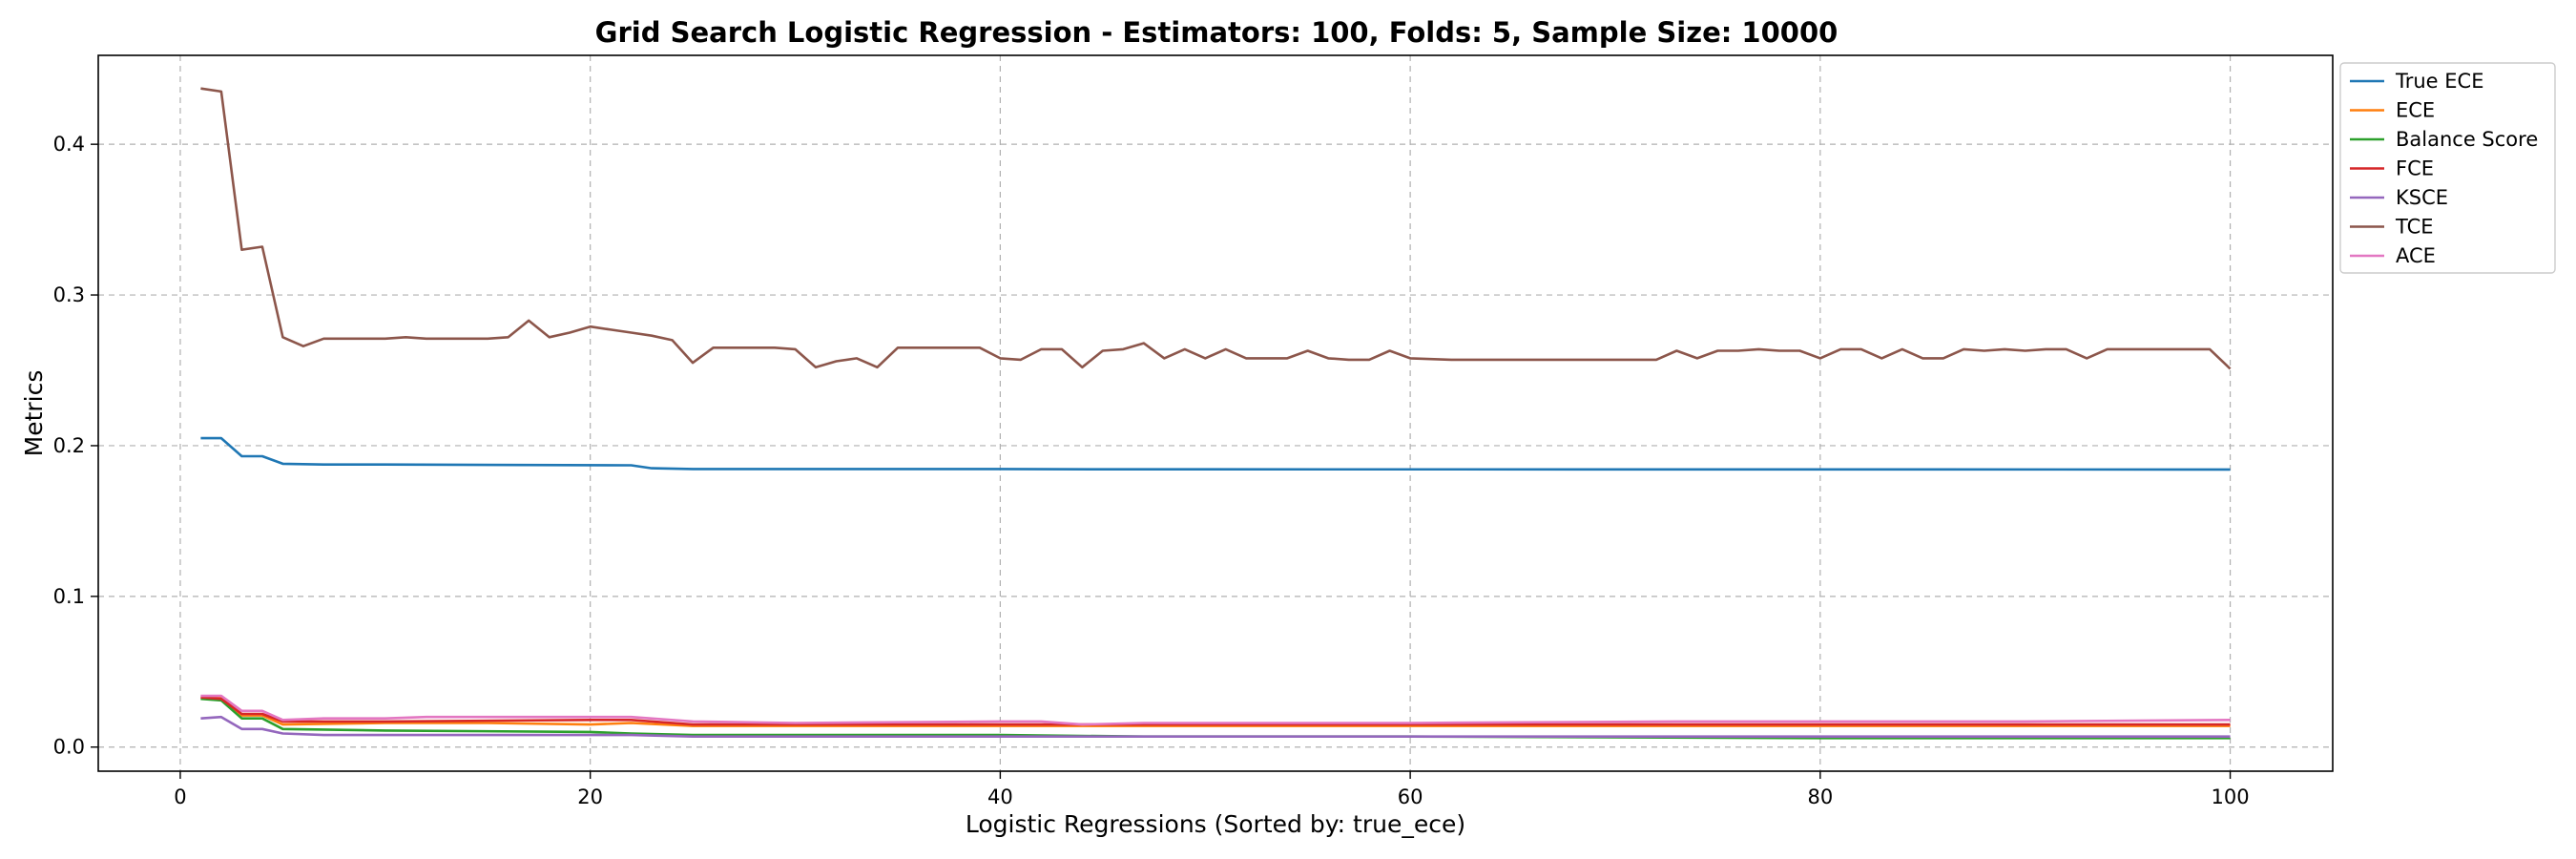 This screenshot has height=859, width=2576. Describe the element at coordinates (590, 797) in the screenshot. I see `x-tick-label: 20` at that location.